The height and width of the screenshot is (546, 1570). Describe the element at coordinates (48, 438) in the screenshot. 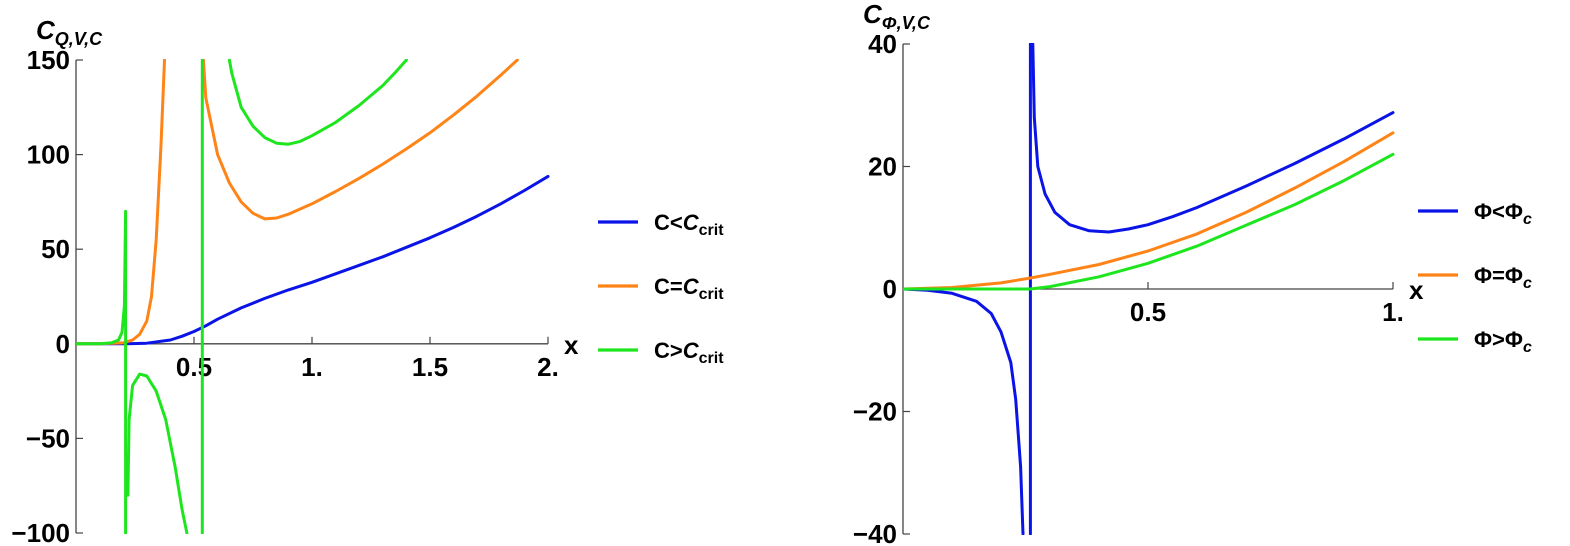

I see `y-tick-label: −50` at that location.